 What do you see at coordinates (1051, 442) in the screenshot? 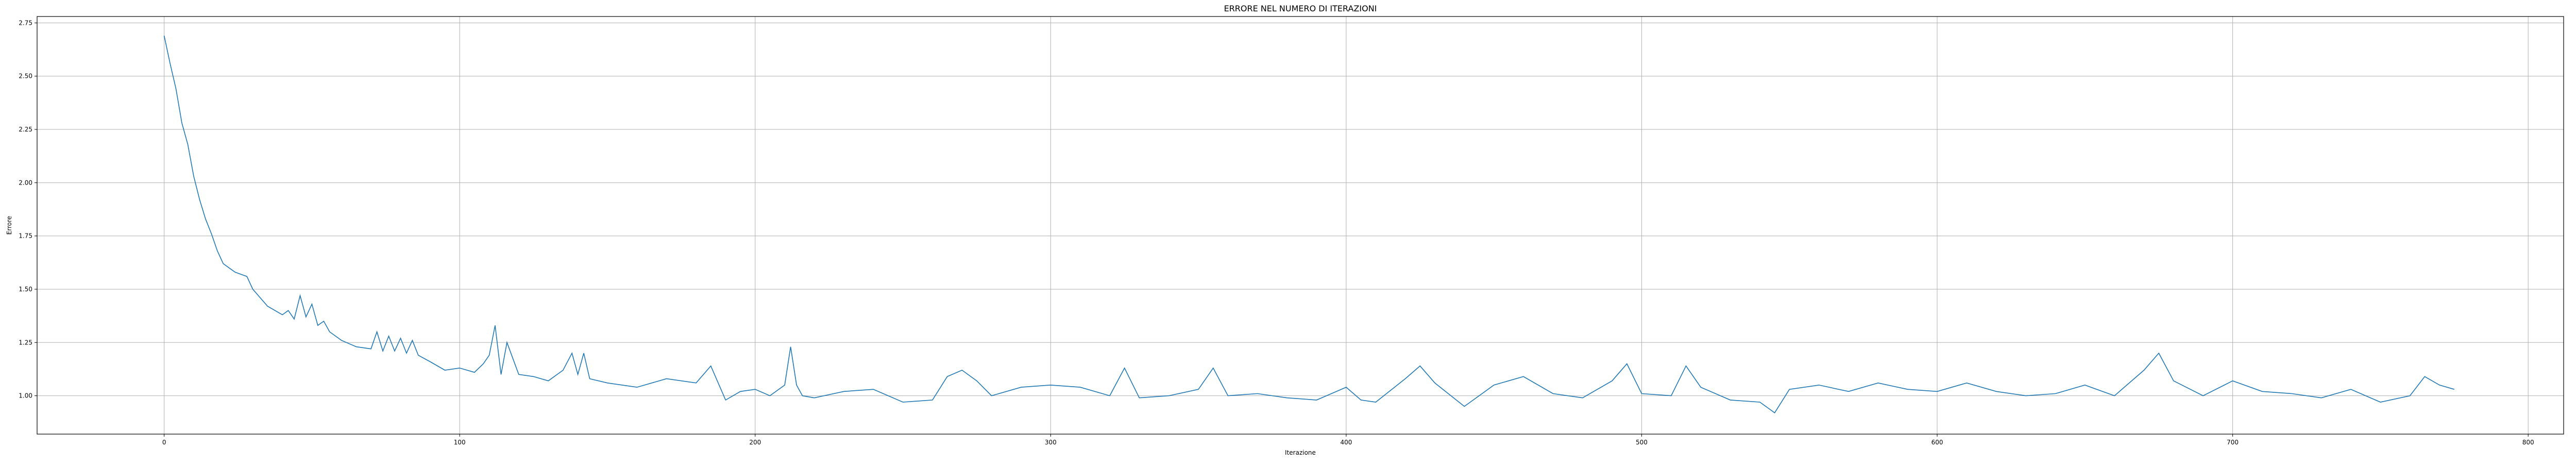
I see `x-tick-label: 300` at bounding box center [1051, 442].